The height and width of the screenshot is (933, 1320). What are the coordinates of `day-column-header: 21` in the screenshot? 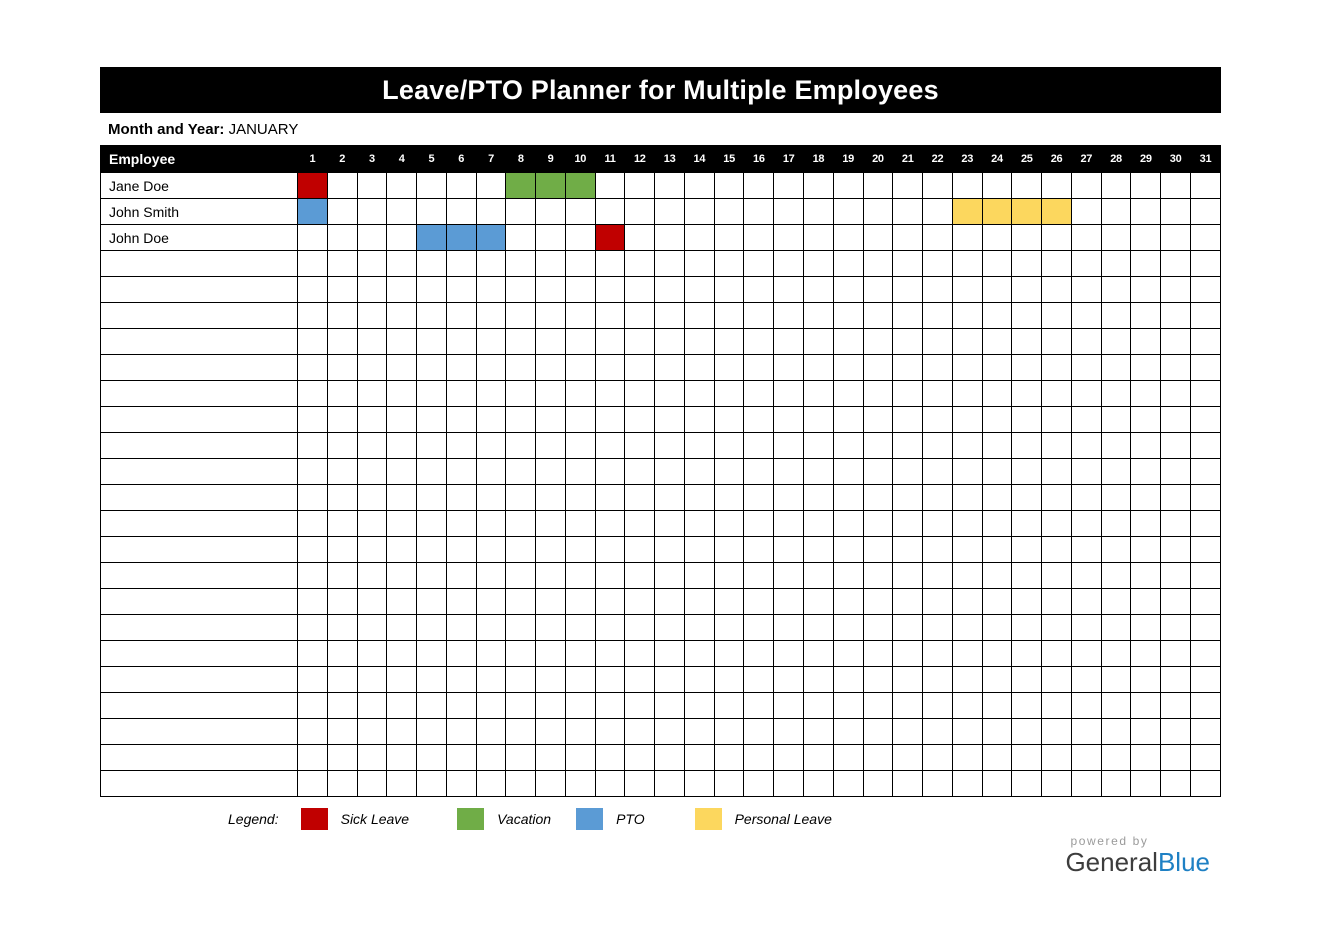 It's located at (908, 159).